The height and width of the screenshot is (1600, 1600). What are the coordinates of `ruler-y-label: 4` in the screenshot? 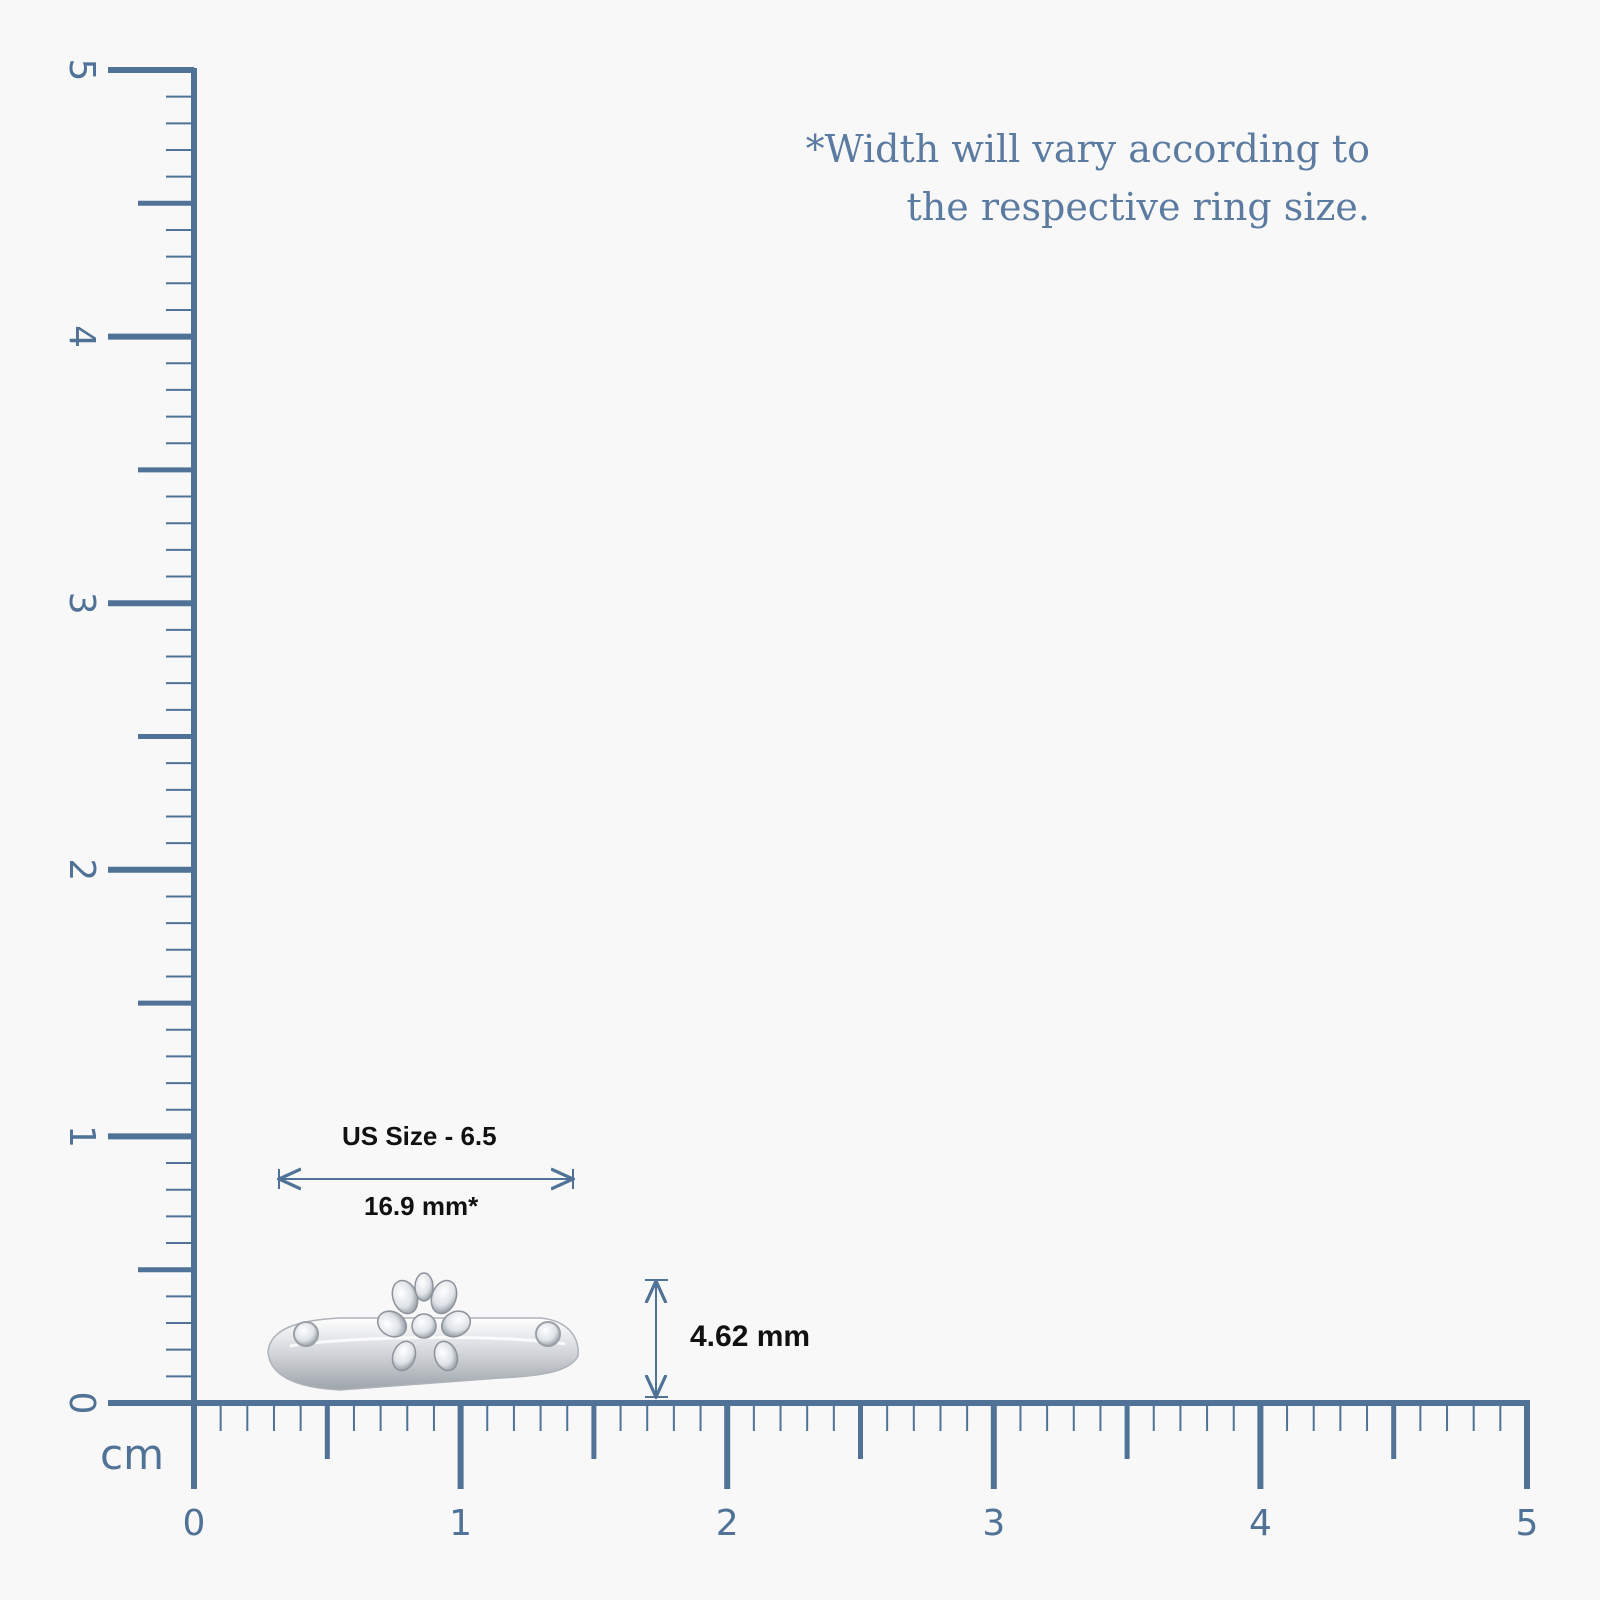 It's located at (81, 336).